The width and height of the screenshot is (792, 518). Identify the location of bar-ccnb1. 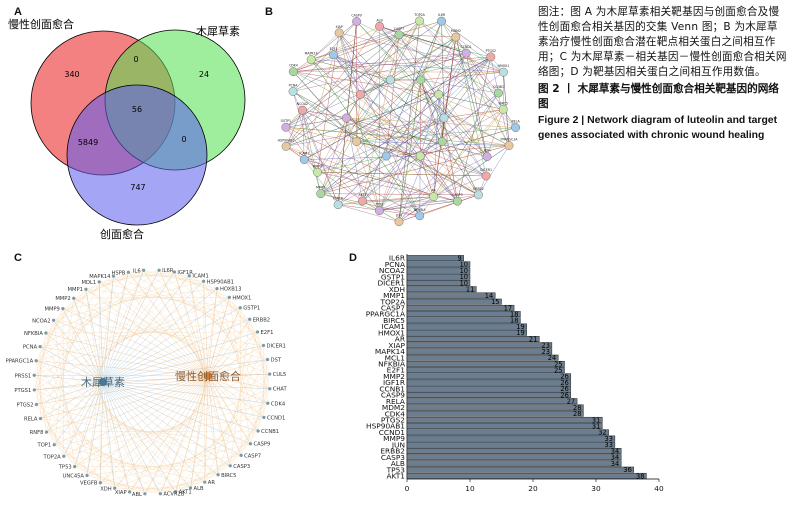
(489, 388).